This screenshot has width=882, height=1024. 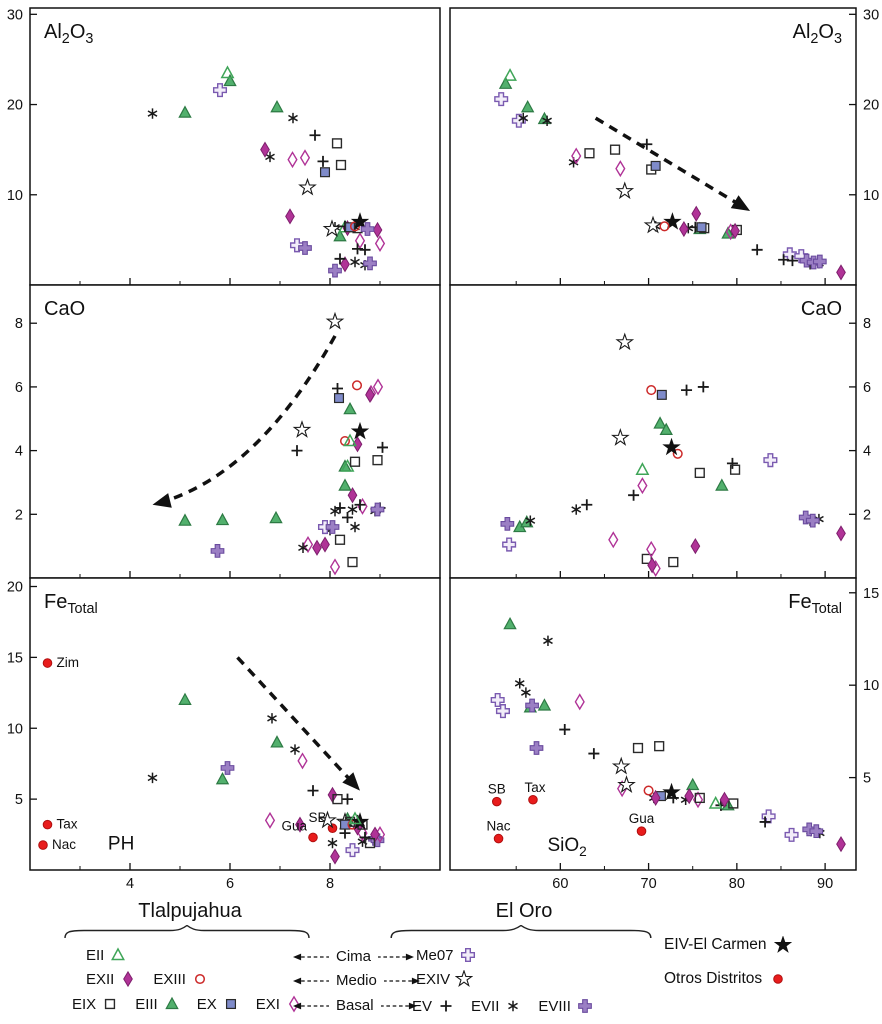 I want to click on legend-item-exii: EXII, so click(x=111, y=979).